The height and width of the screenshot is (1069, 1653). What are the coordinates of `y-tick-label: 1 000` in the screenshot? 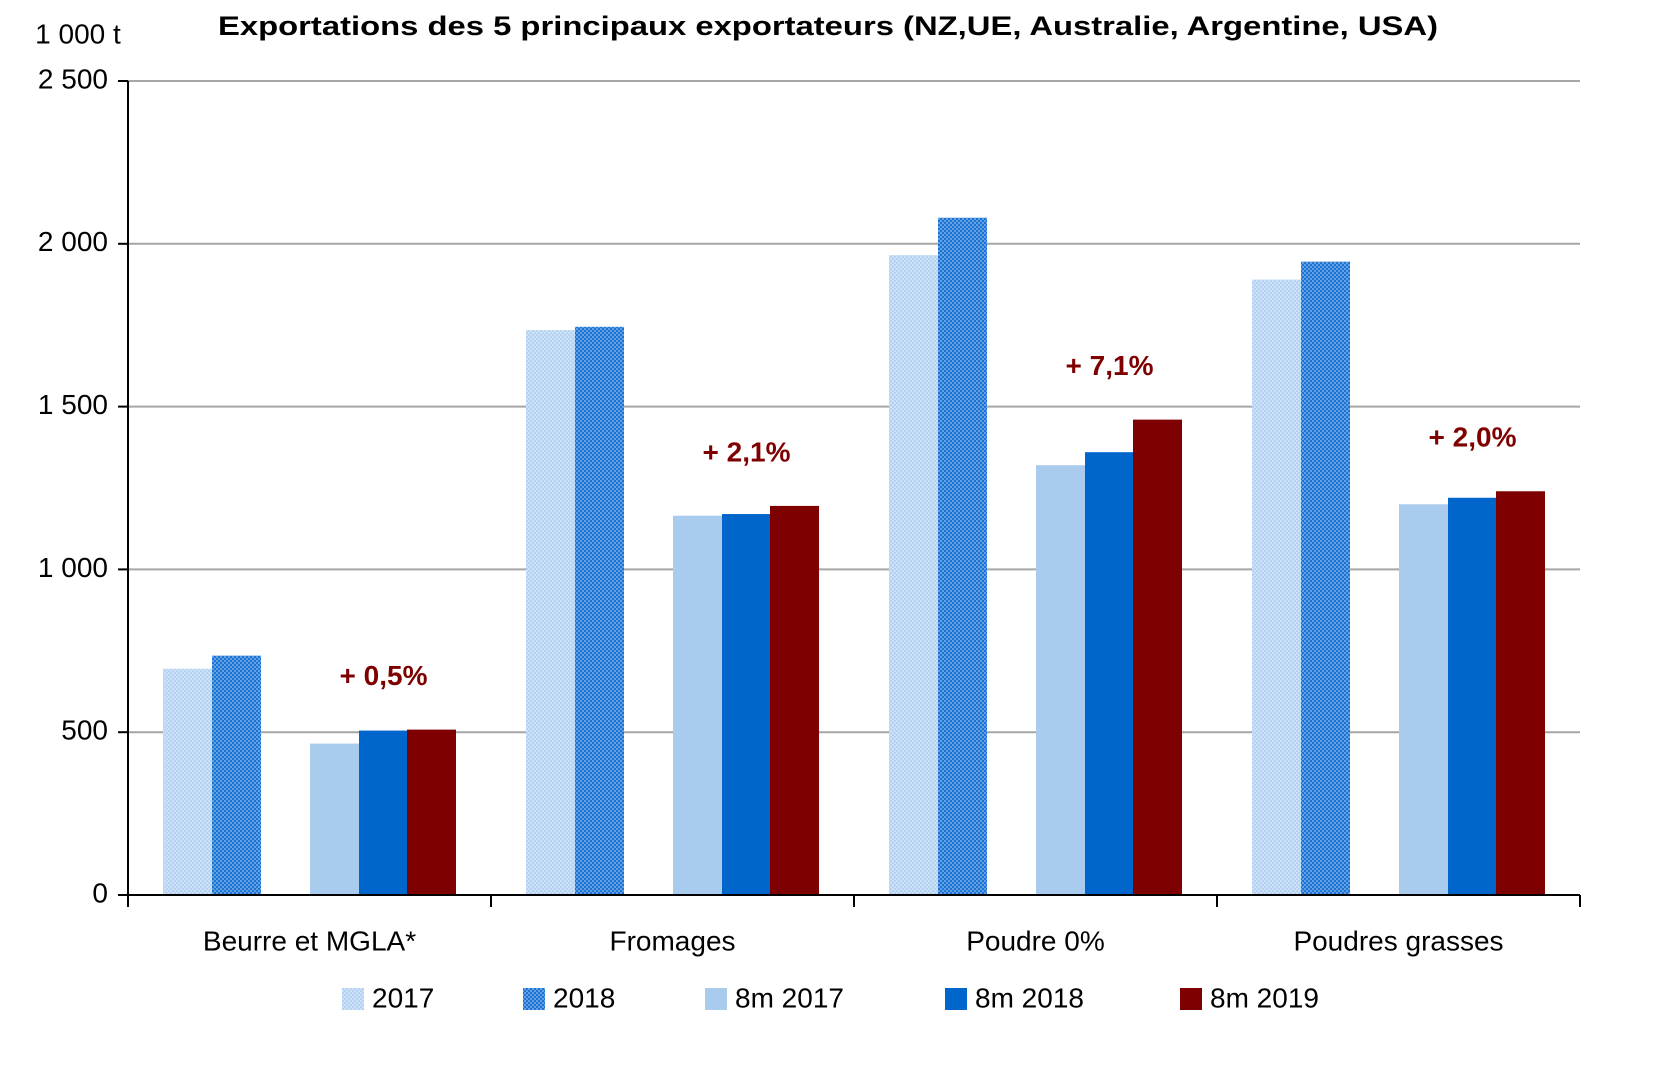 It's located at (73, 567).